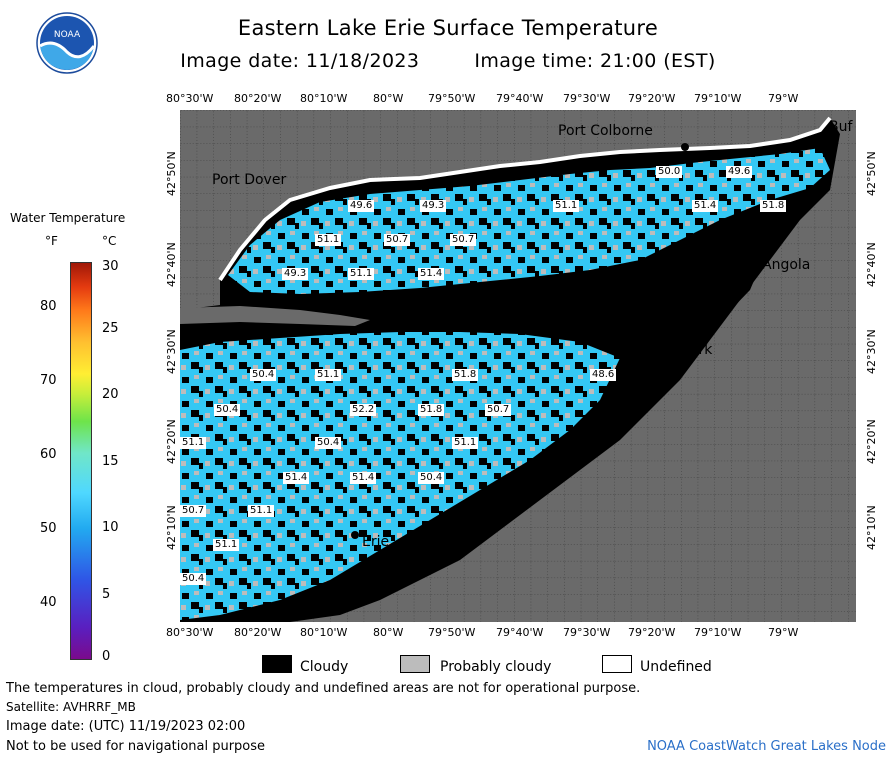  I want to click on angola-marker, so click(758, 256).